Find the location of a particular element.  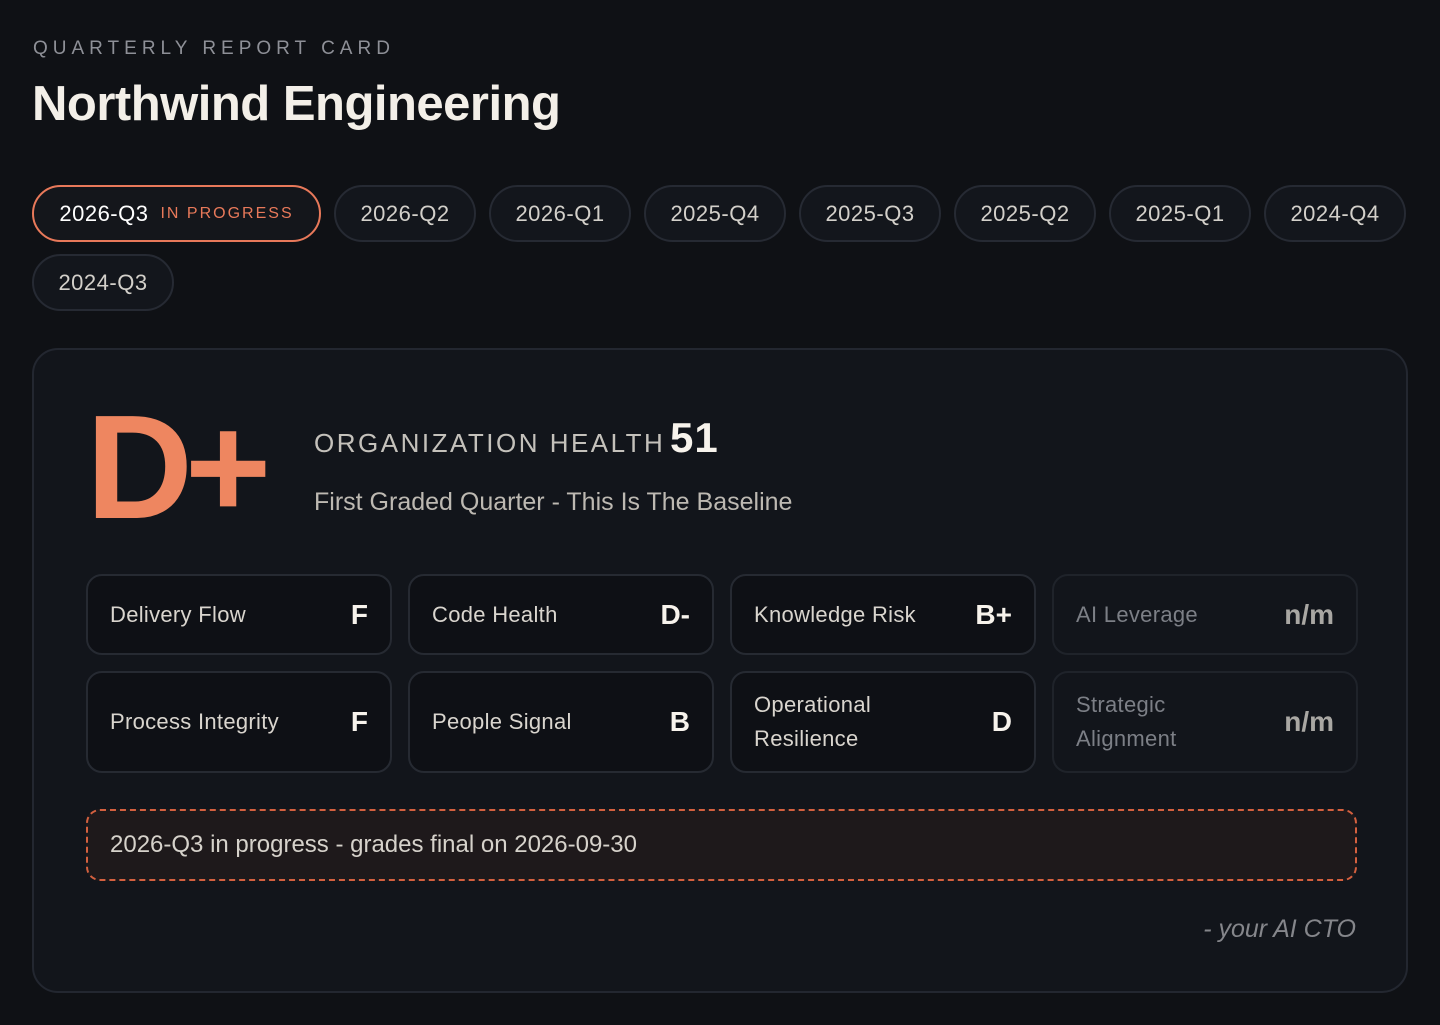

tab-label: 2024-Q4 is located at coordinates (1335, 213).